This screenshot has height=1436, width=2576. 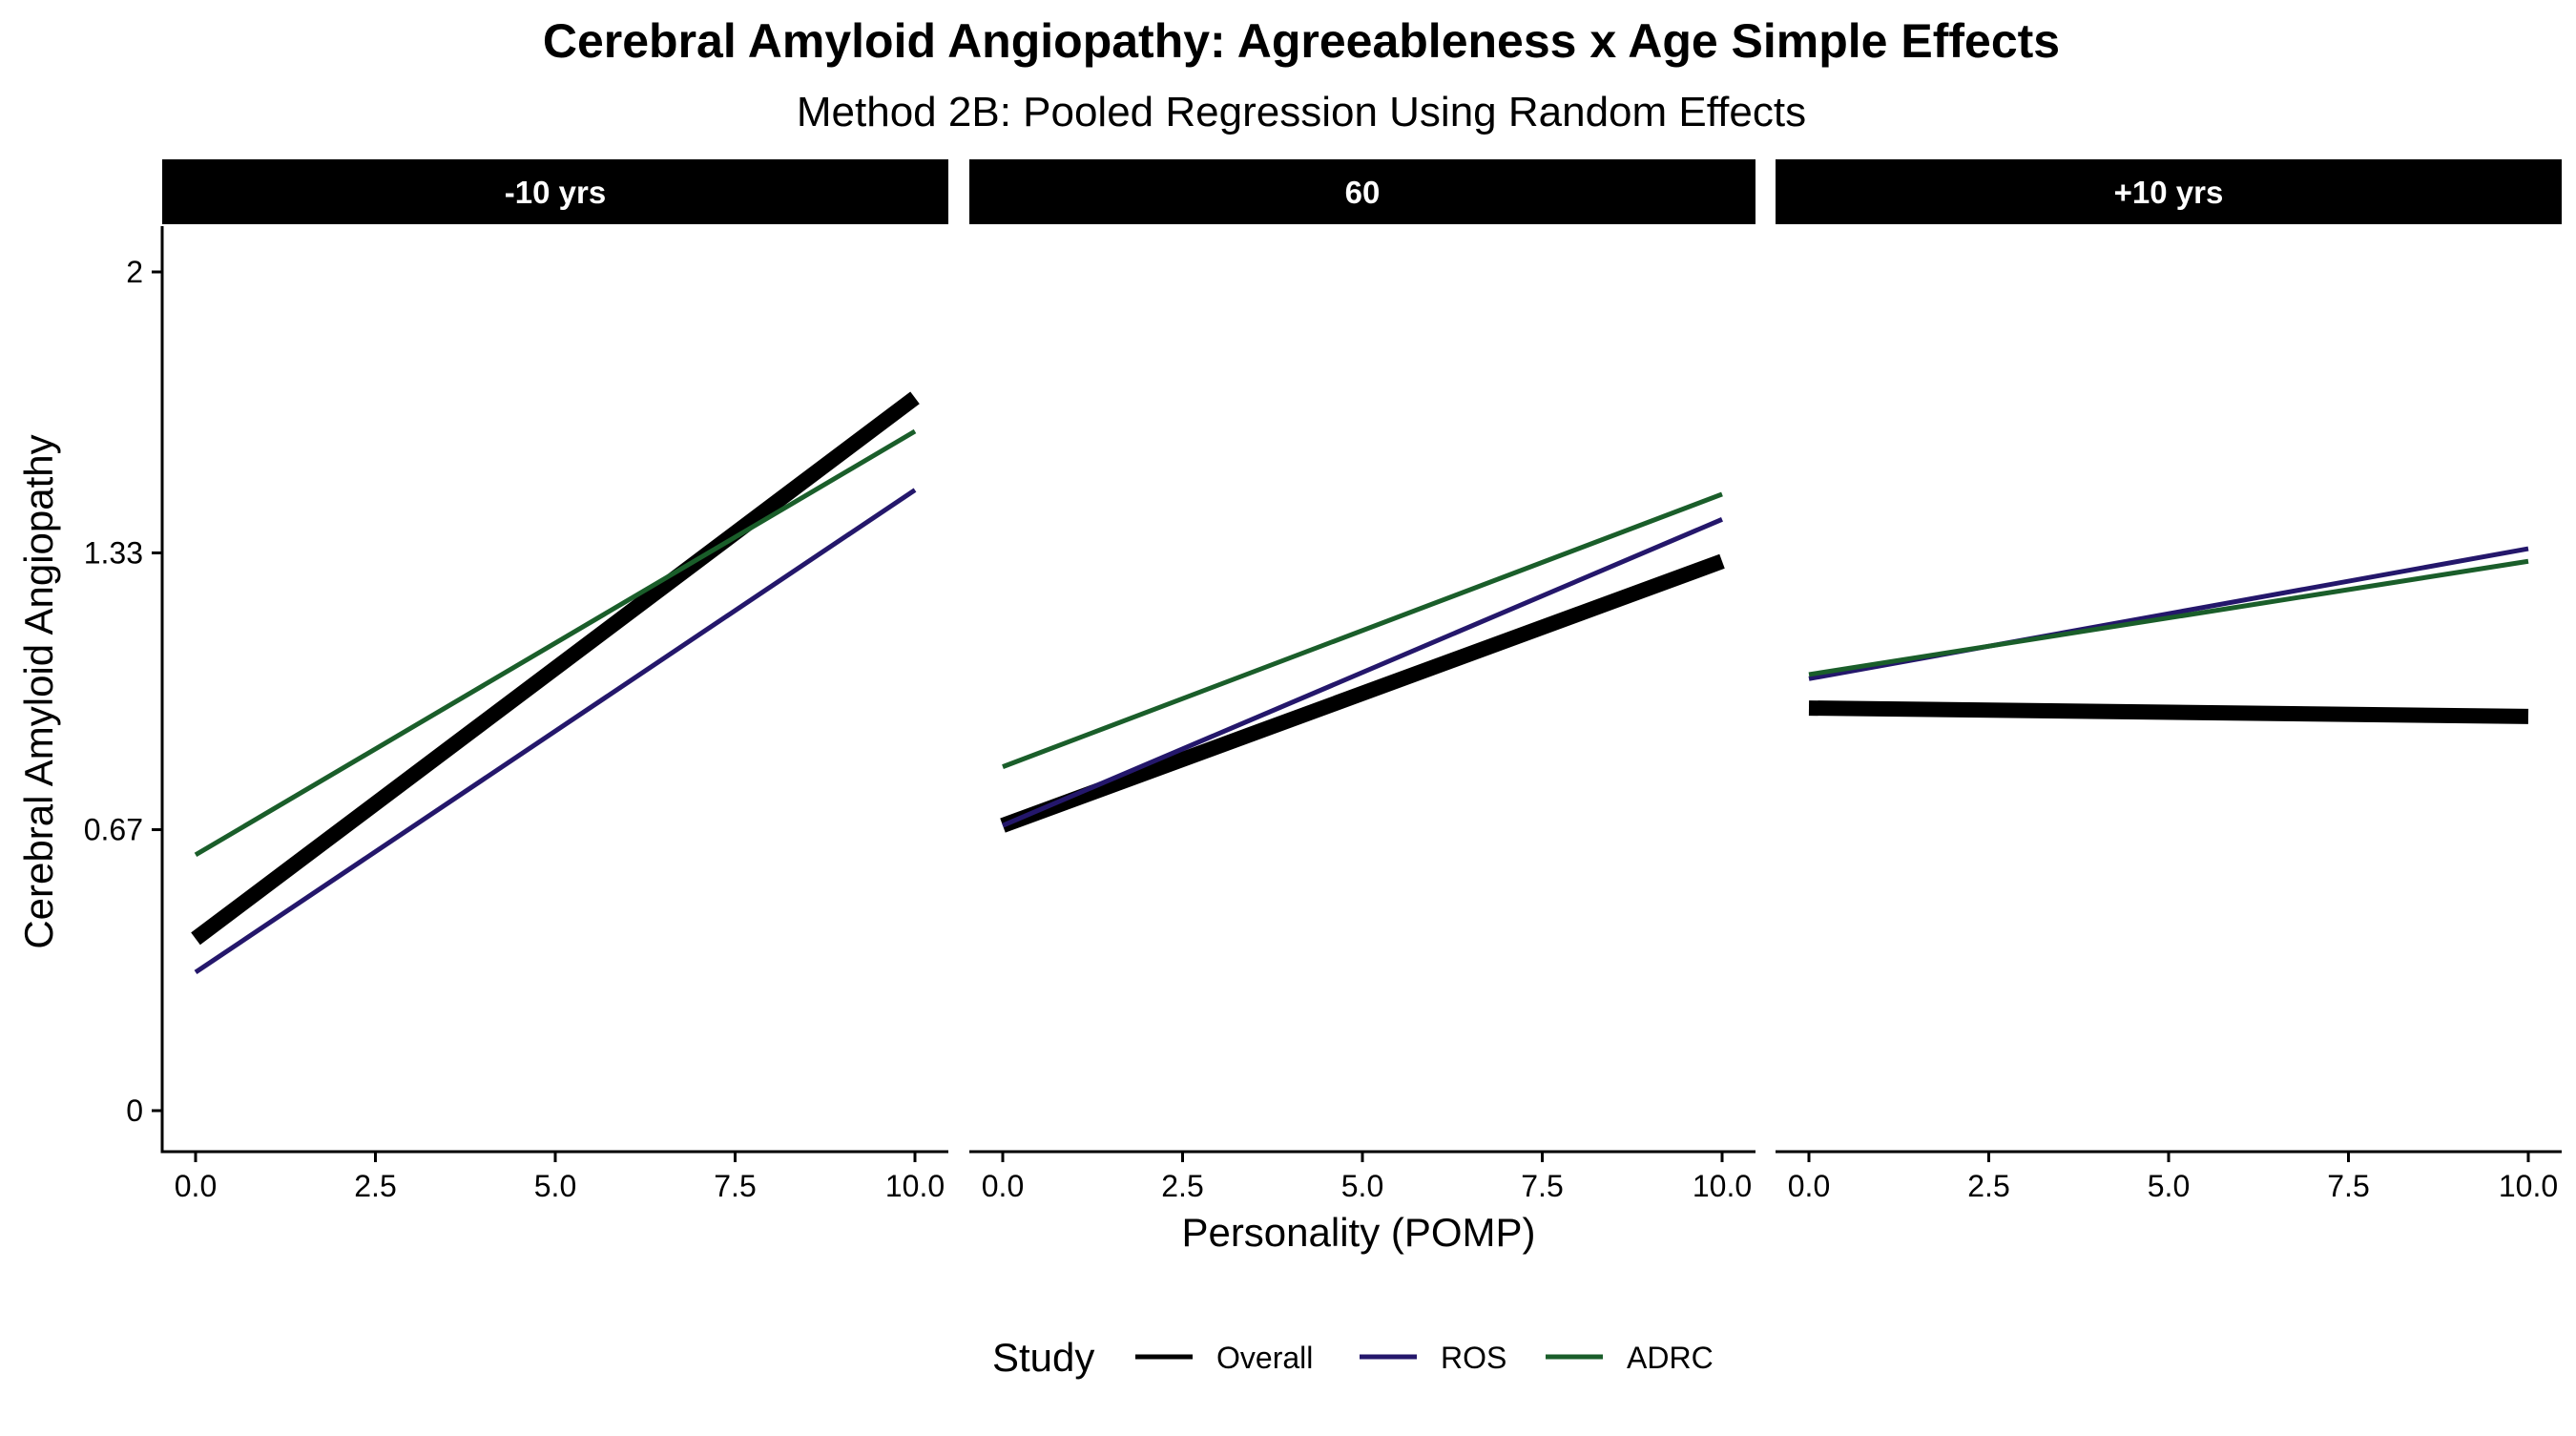 I want to click on x-axis-title: Personality (POMP), so click(x=1358, y=1232).